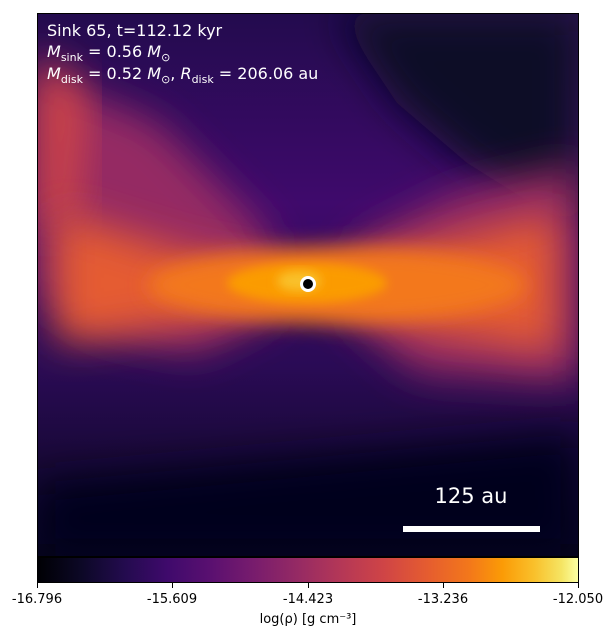 Image resolution: width=615 pixels, height=644 pixels. I want to click on colorbar-tick-label: -15.609, so click(172, 599).